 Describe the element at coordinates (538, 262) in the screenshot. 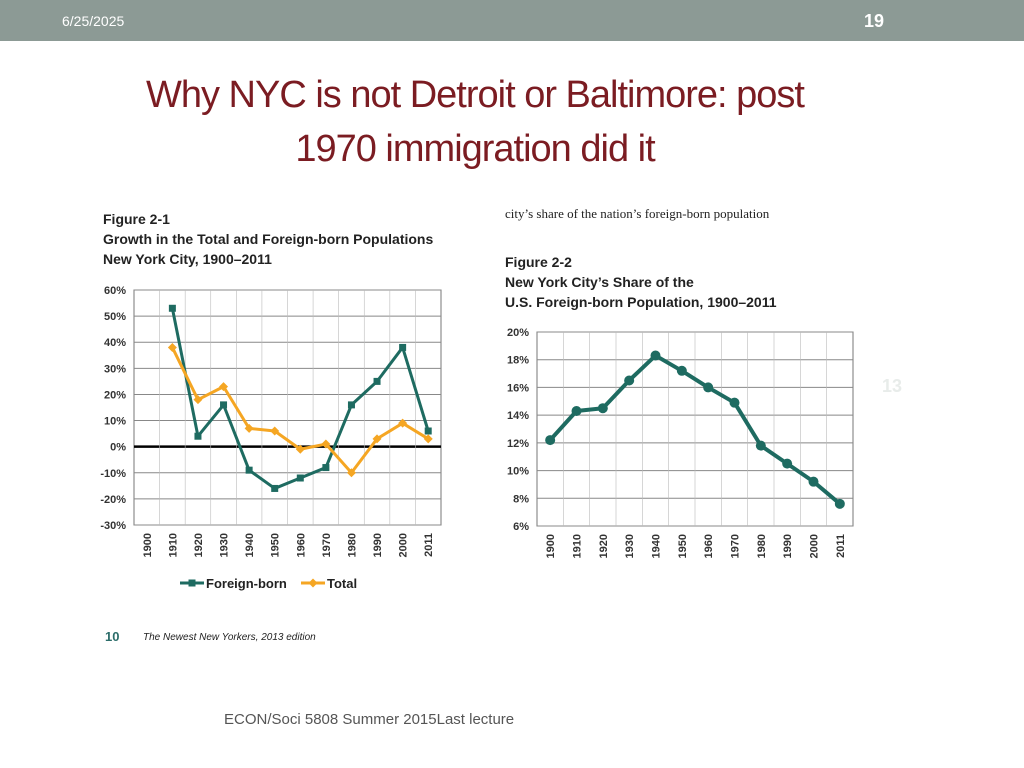

I see `figure-2-2-label: Figure 2-2` at that location.